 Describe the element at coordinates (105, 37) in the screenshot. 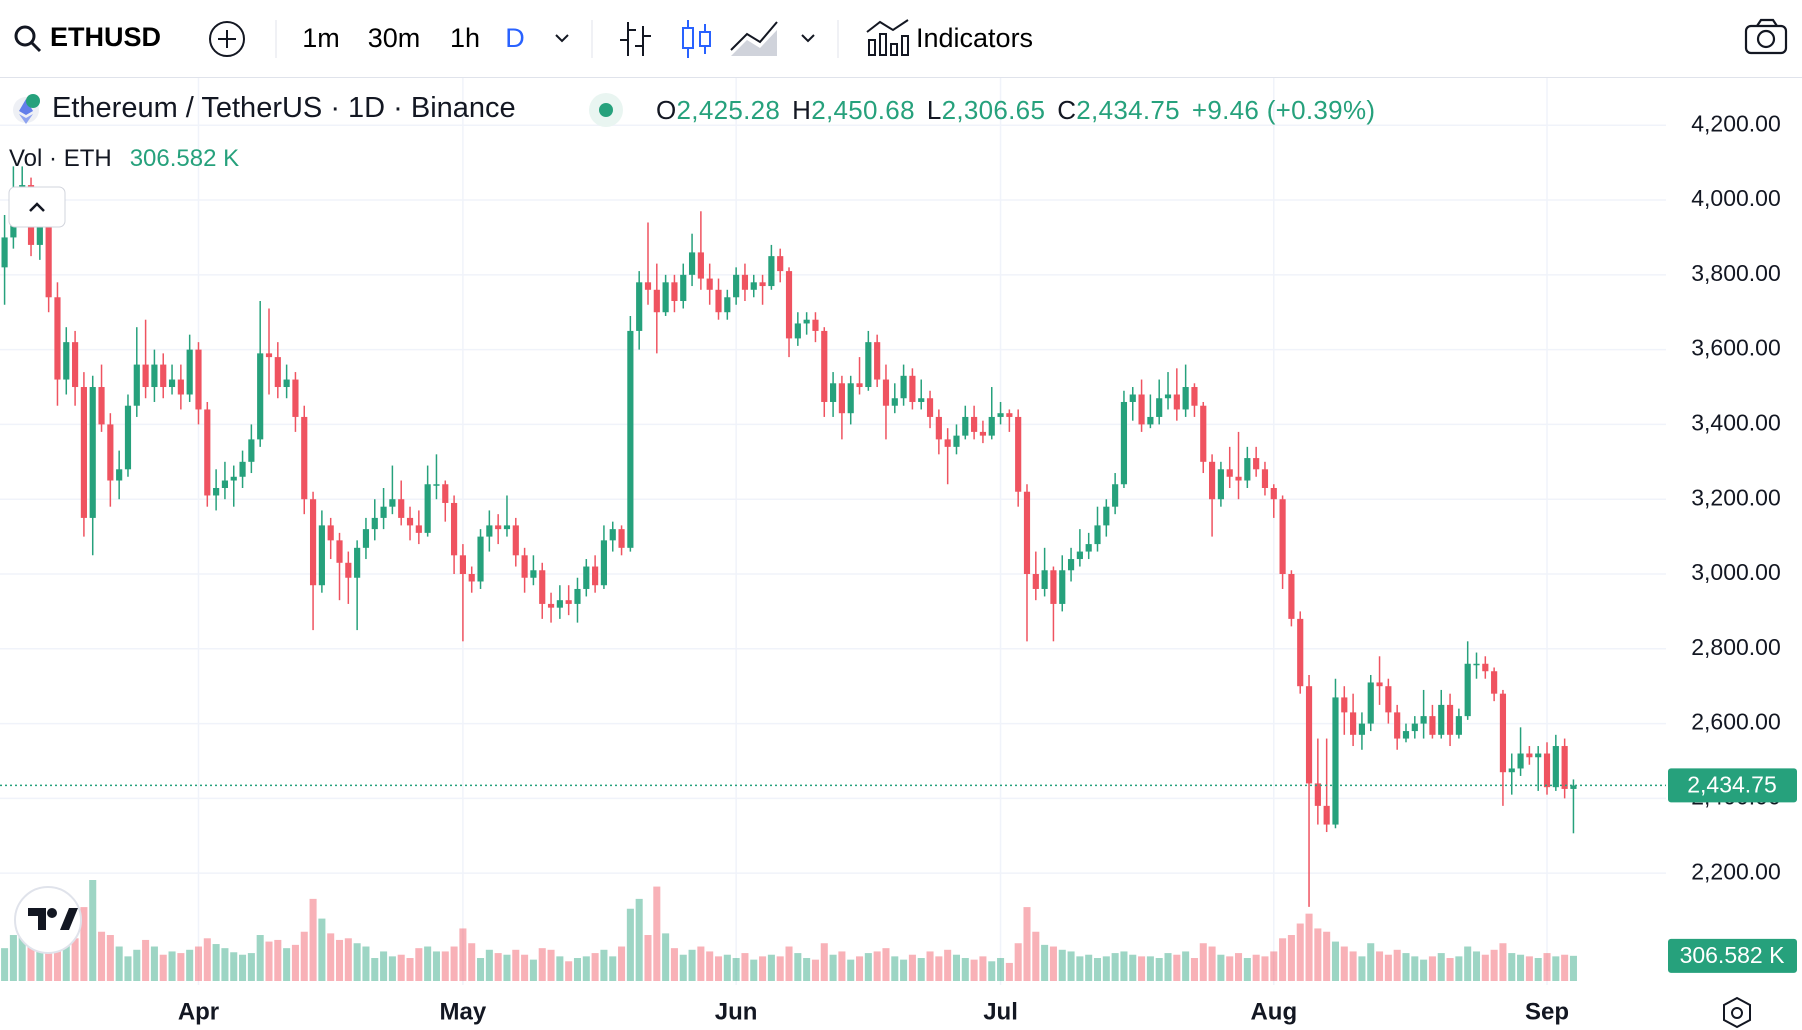

I see `symbol: ETHUSD` at that location.